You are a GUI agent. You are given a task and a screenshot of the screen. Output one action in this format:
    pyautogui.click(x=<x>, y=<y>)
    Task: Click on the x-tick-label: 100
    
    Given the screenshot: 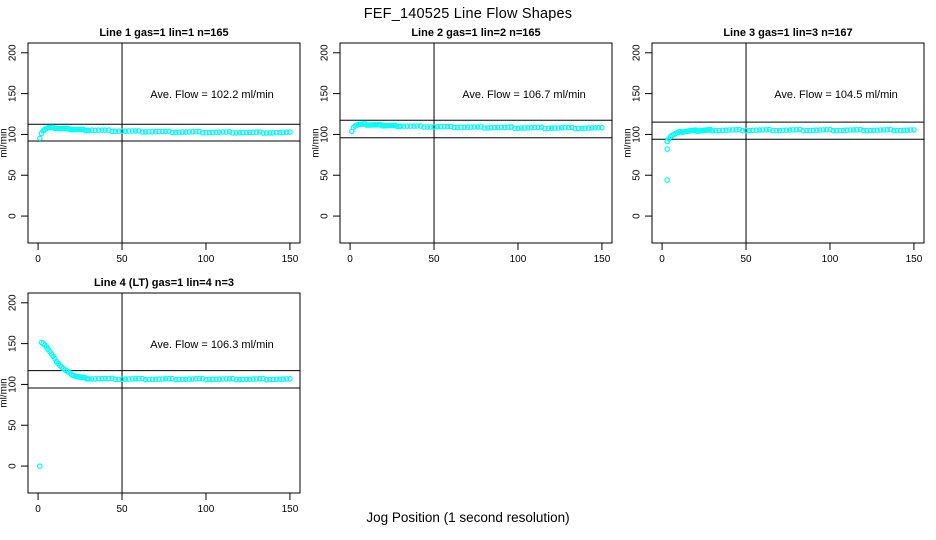 What is the action you would take?
    pyautogui.click(x=518, y=259)
    